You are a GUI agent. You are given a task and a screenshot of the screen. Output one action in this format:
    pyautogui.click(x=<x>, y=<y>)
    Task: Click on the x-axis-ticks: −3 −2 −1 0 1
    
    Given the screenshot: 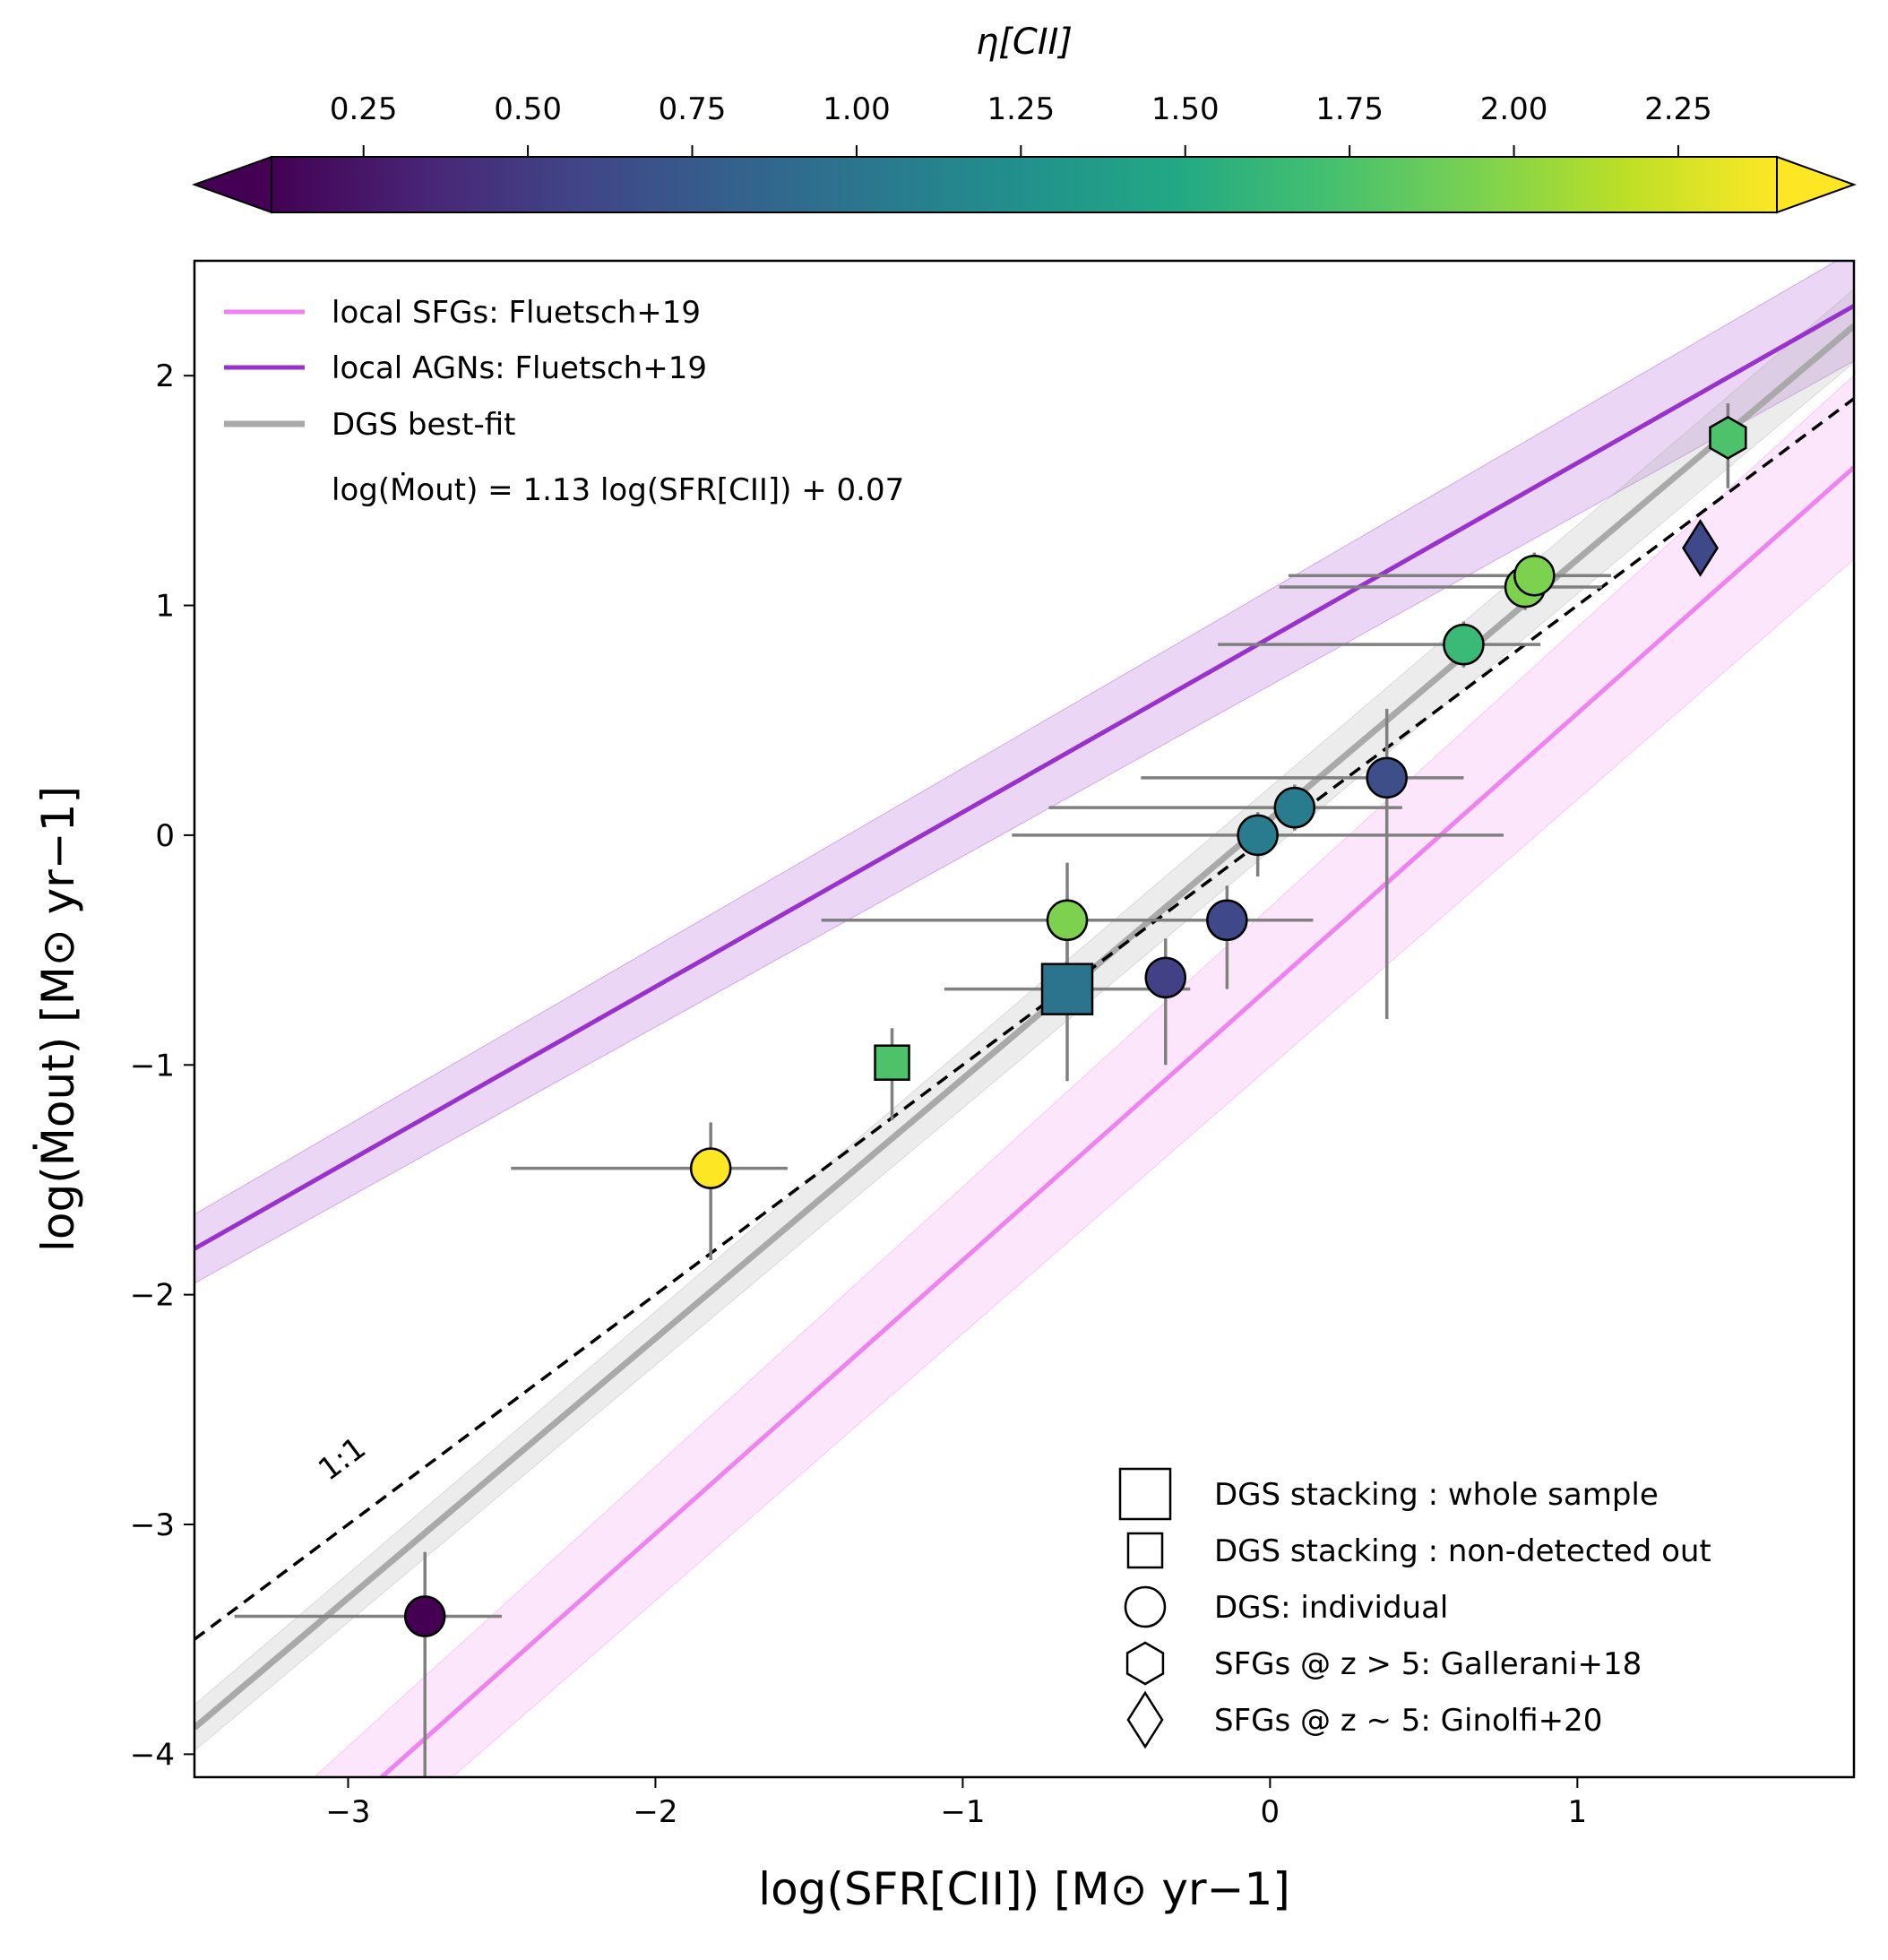 What is the action you would take?
    pyautogui.click(x=956, y=1803)
    